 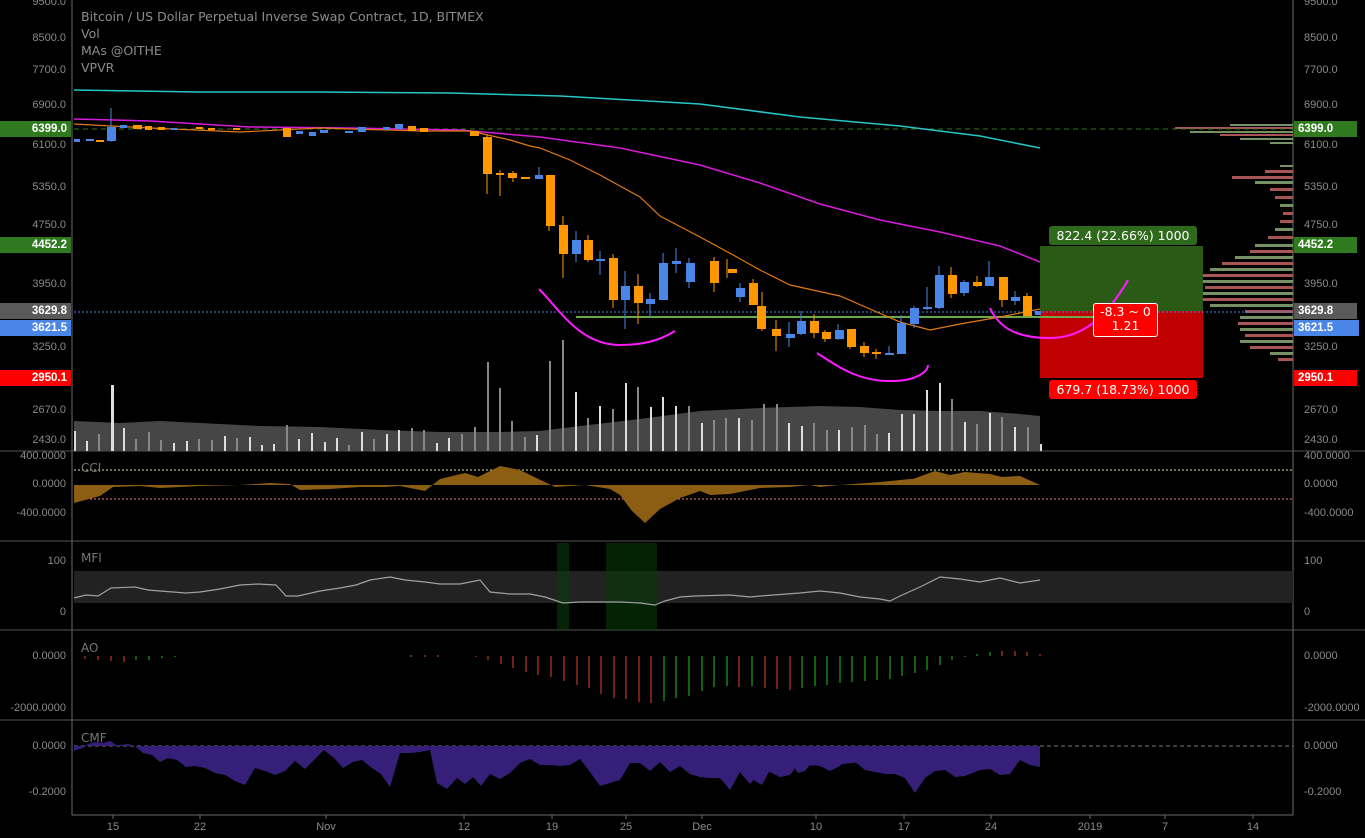 I want to click on mfi-label: MFI, so click(x=91, y=558).